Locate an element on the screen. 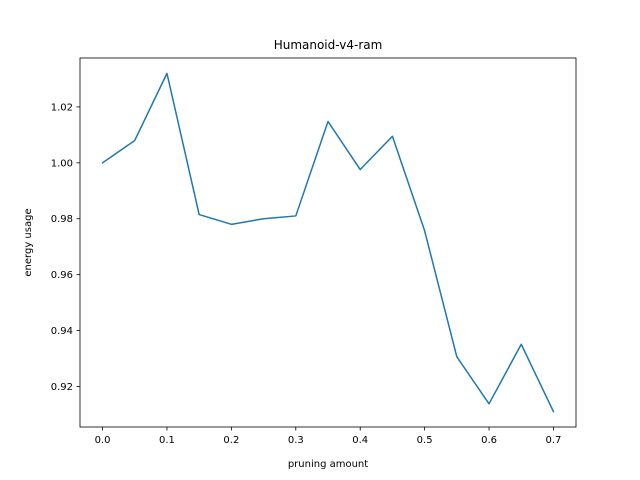 This screenshot has width=640, height=480. y-axis-ticks: 0.92 0.94 0.96 0.98 1.00 1.02 is located at coordinates (65, 247).